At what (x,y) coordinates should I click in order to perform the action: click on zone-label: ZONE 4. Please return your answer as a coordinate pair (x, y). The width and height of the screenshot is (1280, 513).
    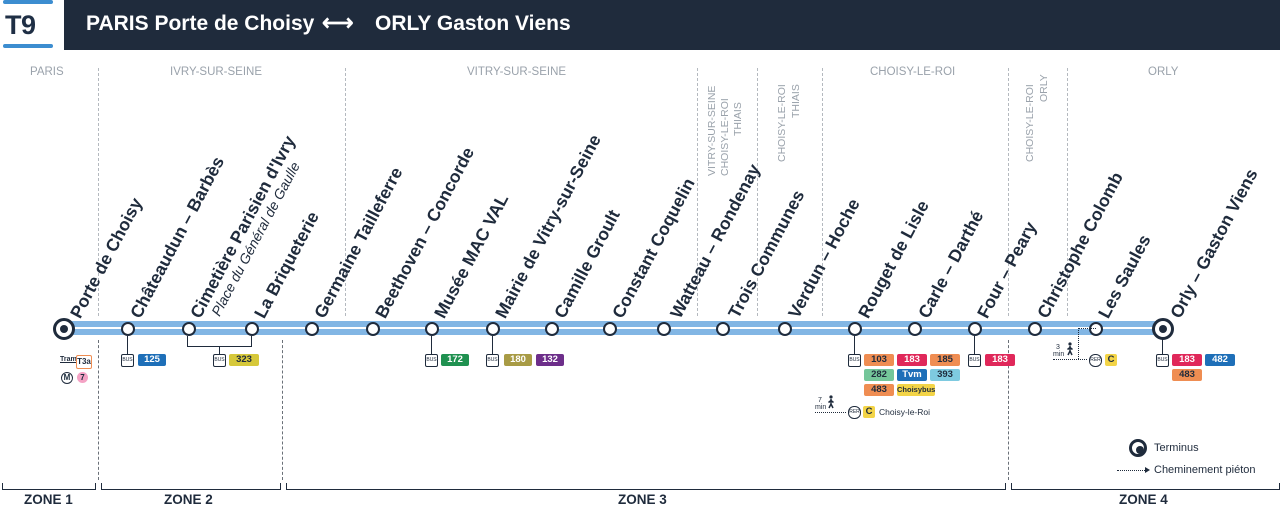
    Looking at the image, I should click on (1143, 499).